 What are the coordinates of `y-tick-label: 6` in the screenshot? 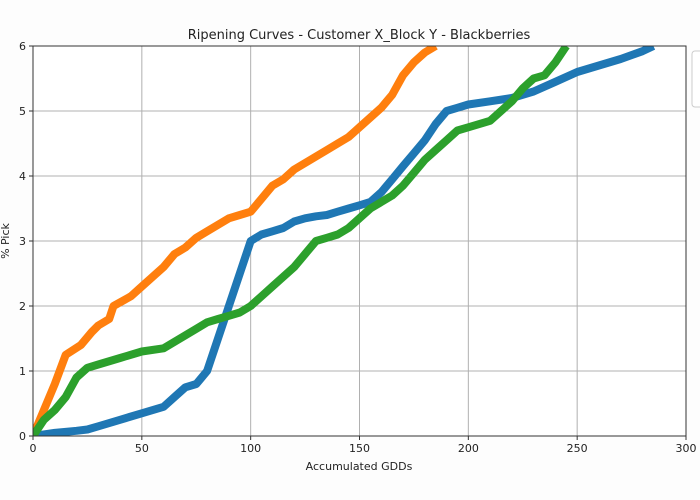 It's located at (22, 46).